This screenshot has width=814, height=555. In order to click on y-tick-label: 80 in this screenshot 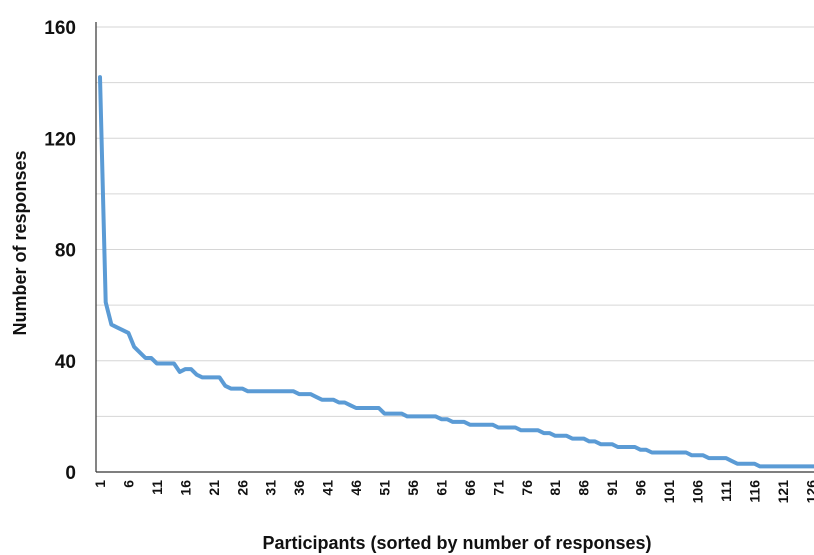, I will do `click(65, 251)`.